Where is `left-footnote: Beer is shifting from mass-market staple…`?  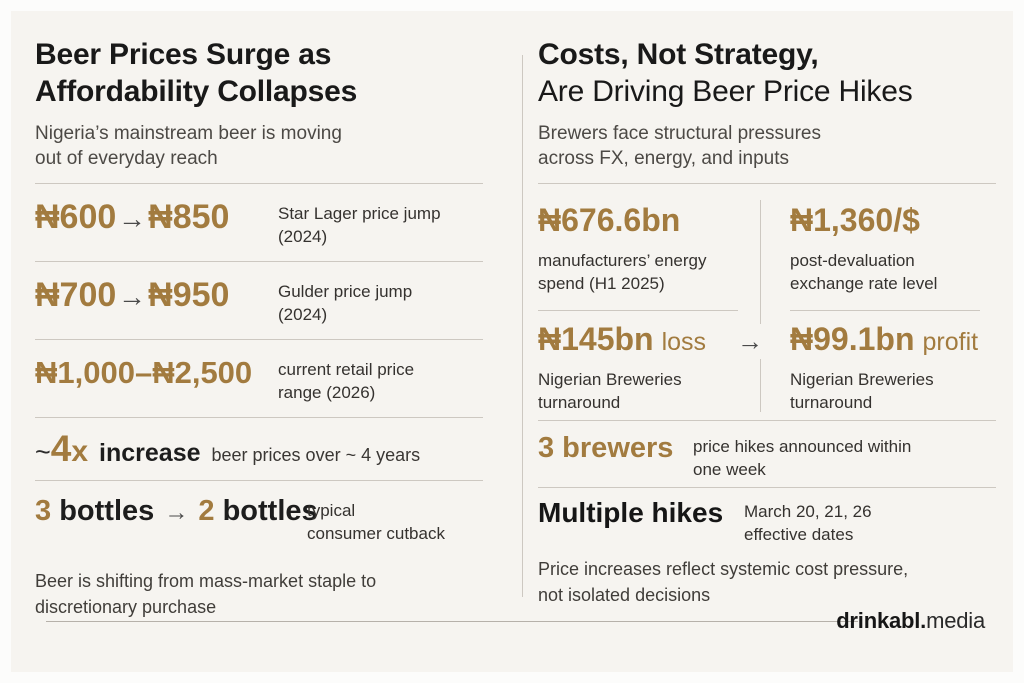 left-footnote: Beer is shifting from mass-market staple… is located at coordinates (259, 594).